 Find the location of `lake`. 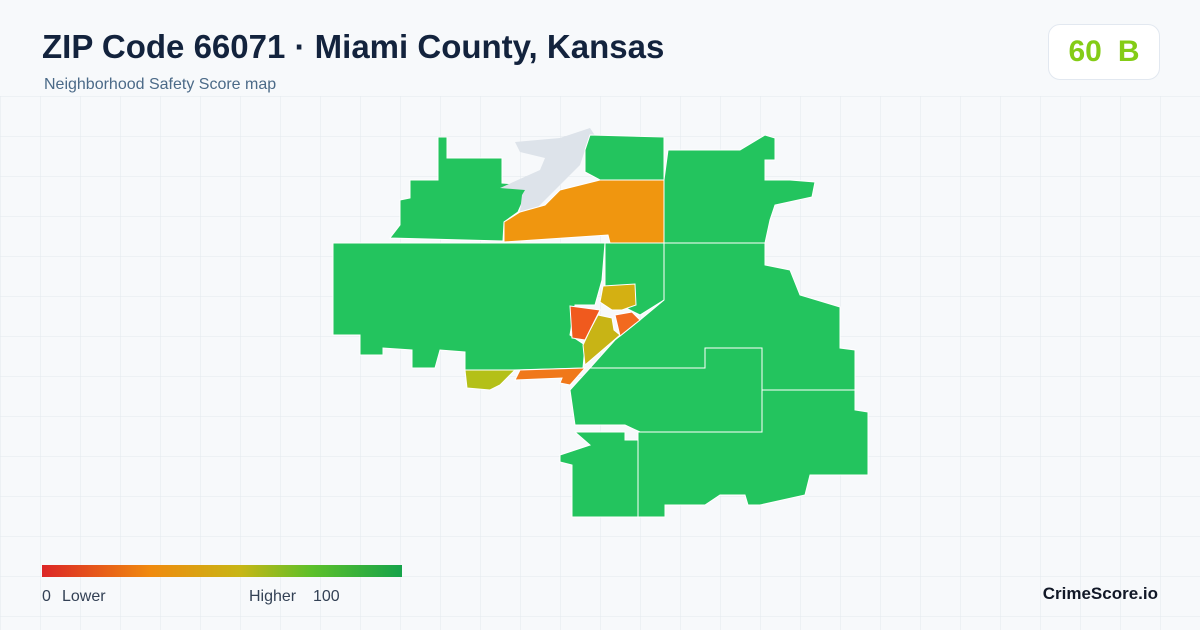

lake is located at coordinates (549, 170).